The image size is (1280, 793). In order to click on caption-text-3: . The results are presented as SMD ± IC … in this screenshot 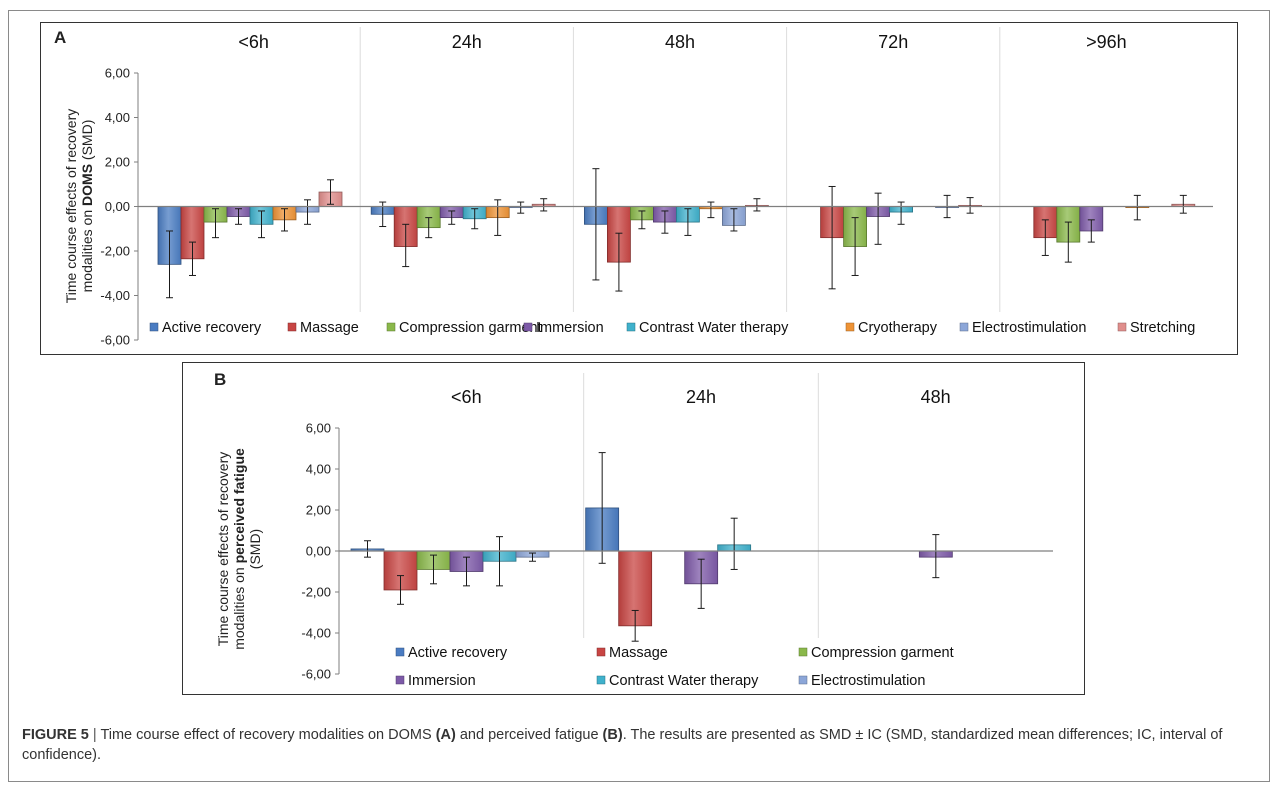, I will do `click(622, 745)`.